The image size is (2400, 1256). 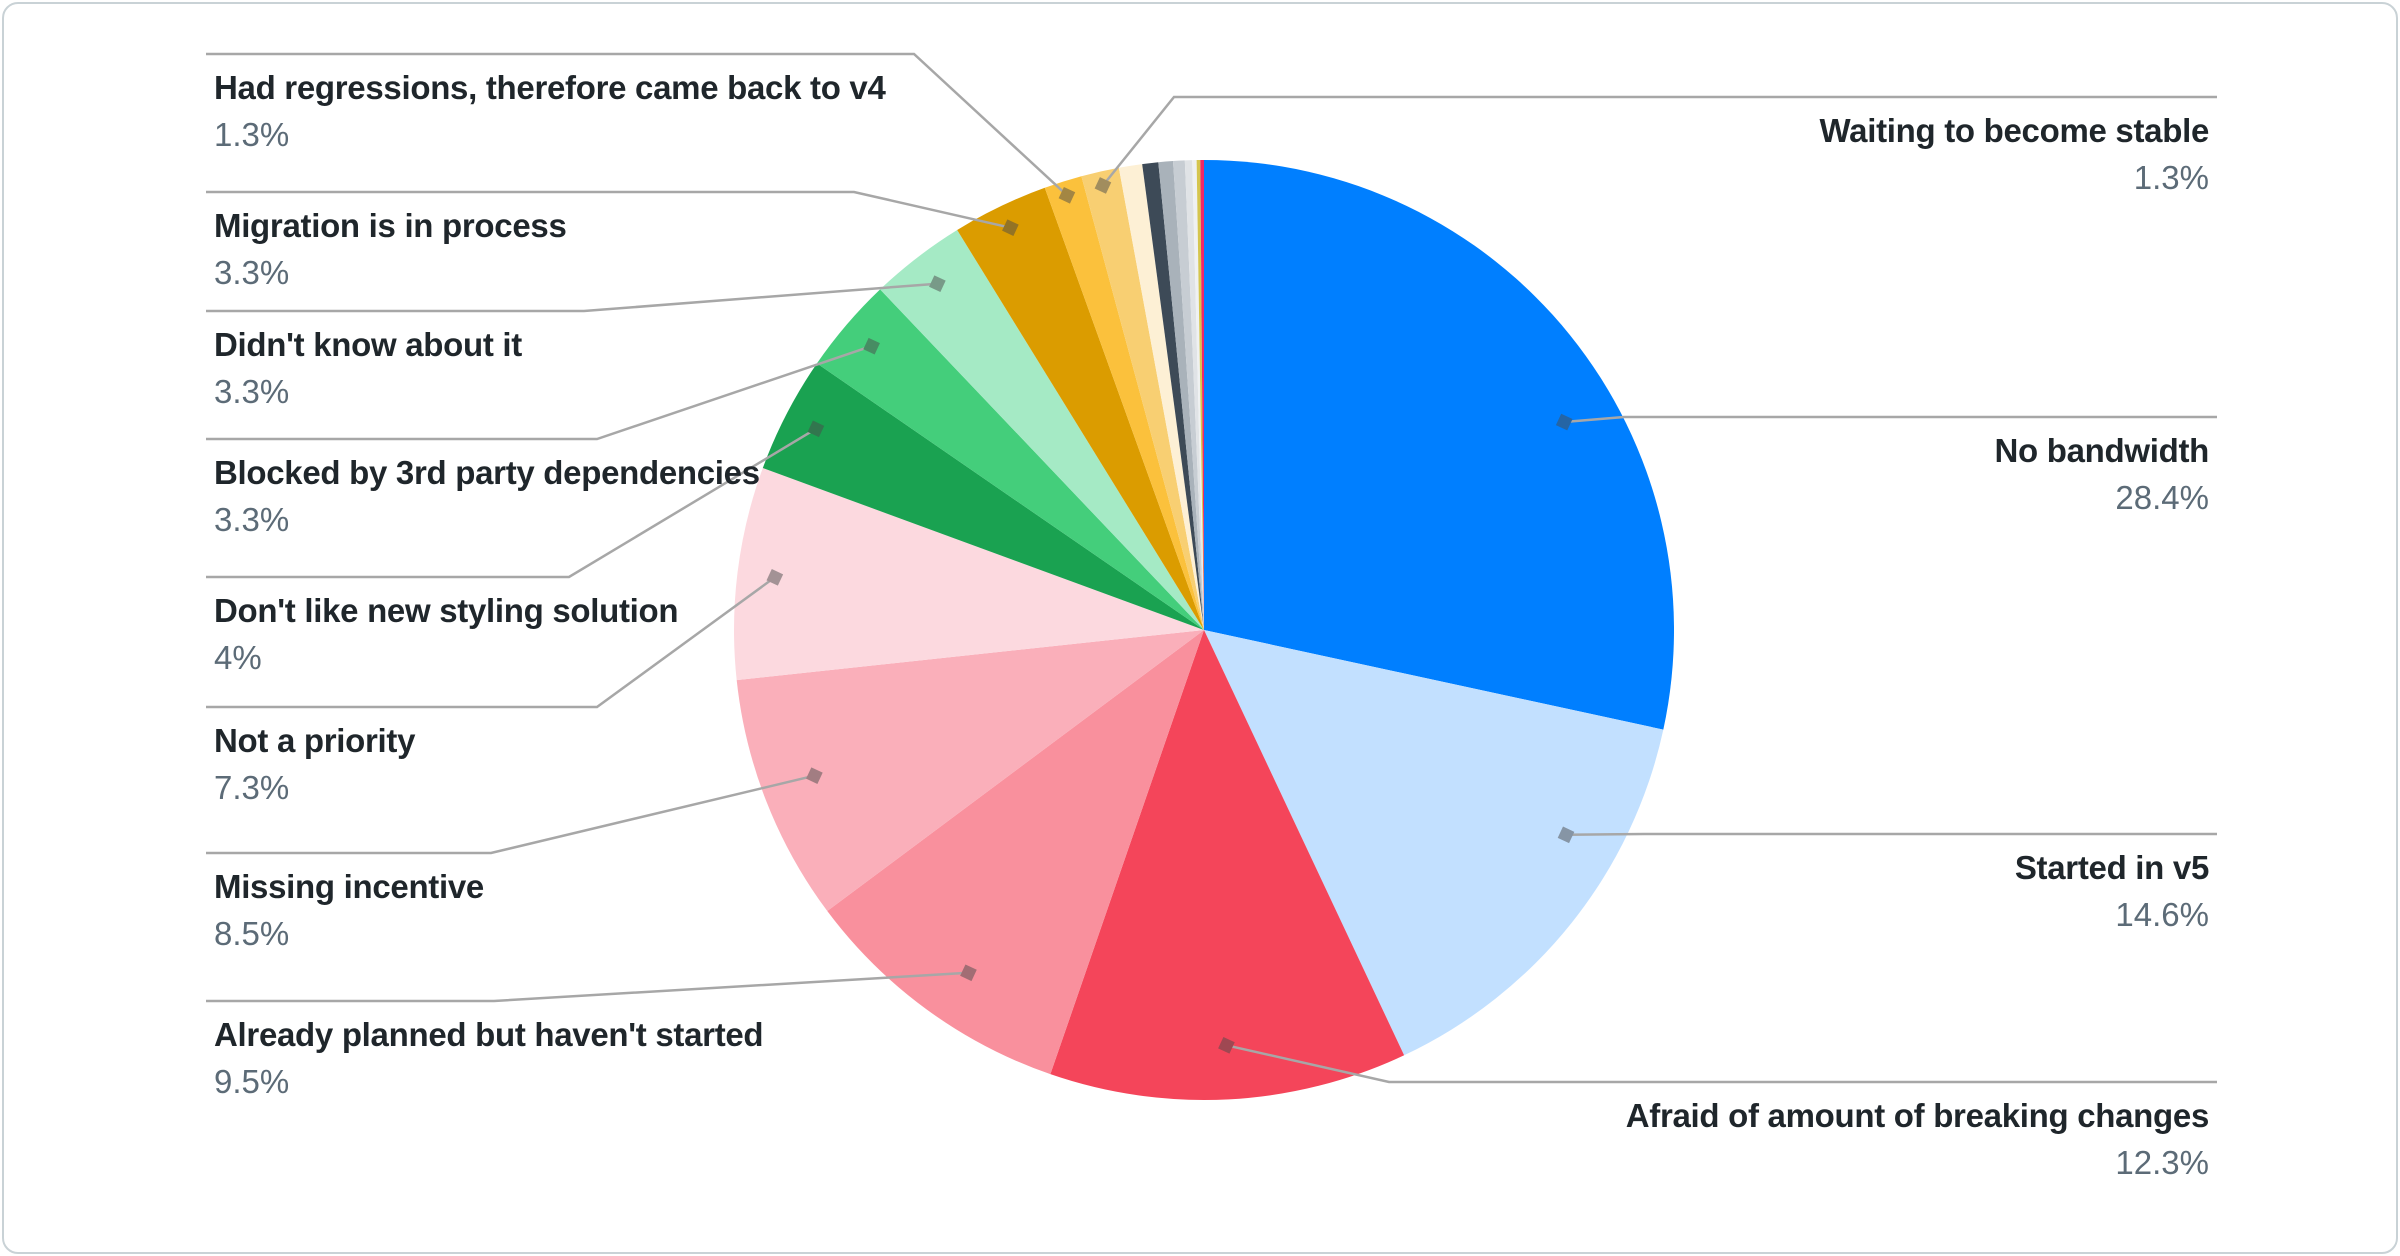 What do you see at coordinates (510, 814) in the screenshot?
I see `leader-line-missing-incentive` at bounding box center [510, 814].